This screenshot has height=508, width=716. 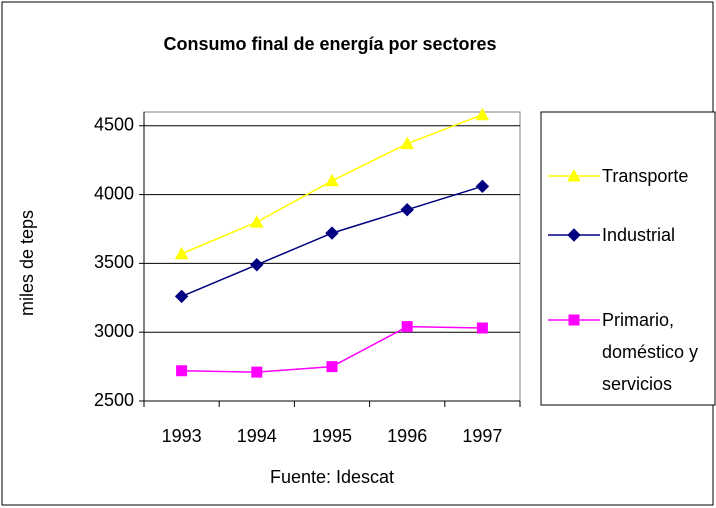 I want to click on y-tick-label: 4500, so click(x=114, y=125).